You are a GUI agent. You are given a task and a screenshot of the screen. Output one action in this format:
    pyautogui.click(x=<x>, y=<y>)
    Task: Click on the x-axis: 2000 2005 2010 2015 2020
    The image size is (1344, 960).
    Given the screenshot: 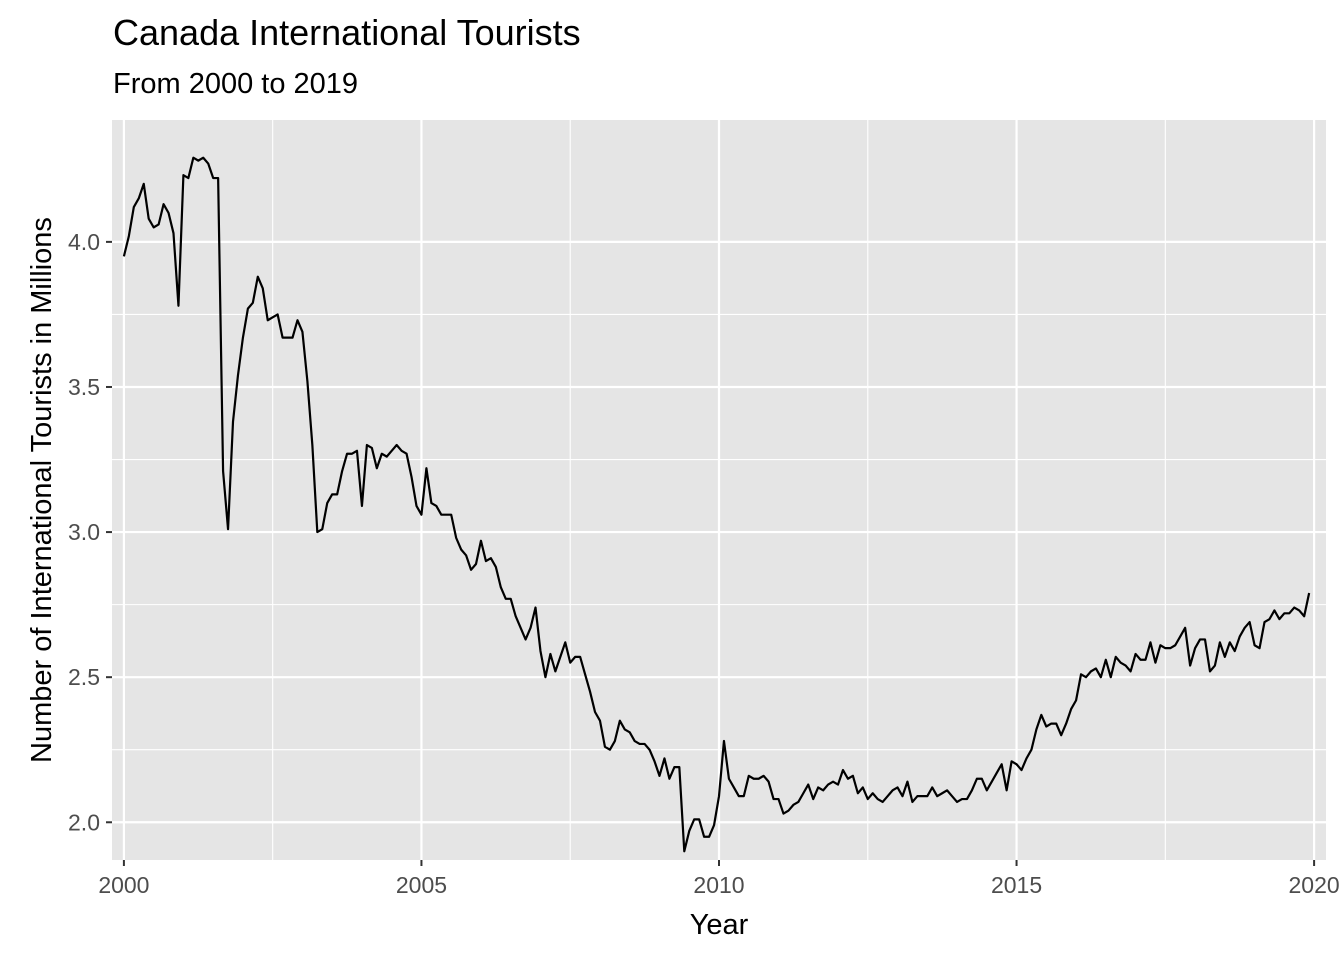 What is the action you would take?
    pyautogui.click(x=719, y=879)
    